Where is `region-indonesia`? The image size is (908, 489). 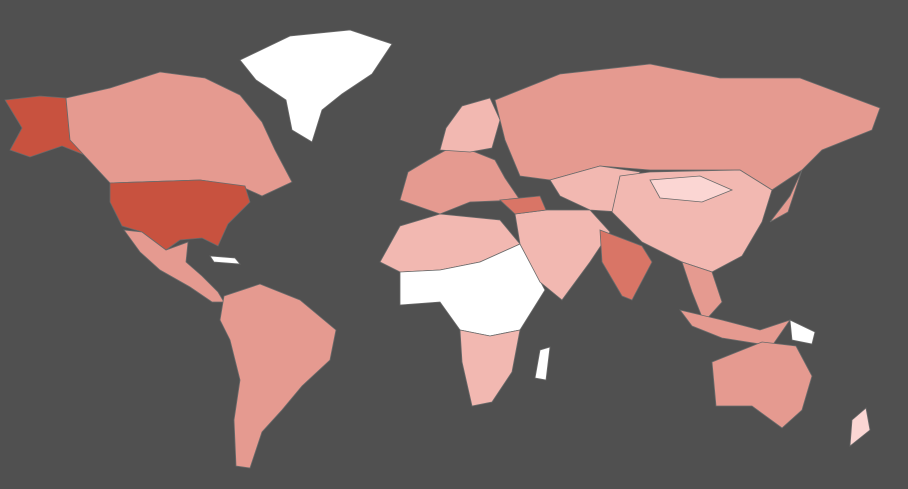
region-indonesia is located at coordinates (735, 328).